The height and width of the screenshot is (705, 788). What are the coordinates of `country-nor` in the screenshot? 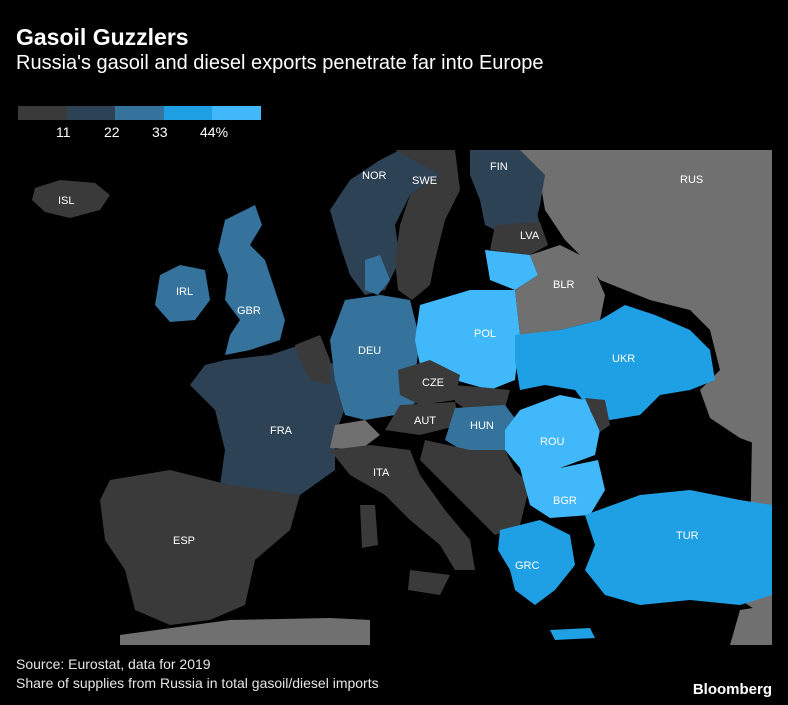 It's located at (390, 222).